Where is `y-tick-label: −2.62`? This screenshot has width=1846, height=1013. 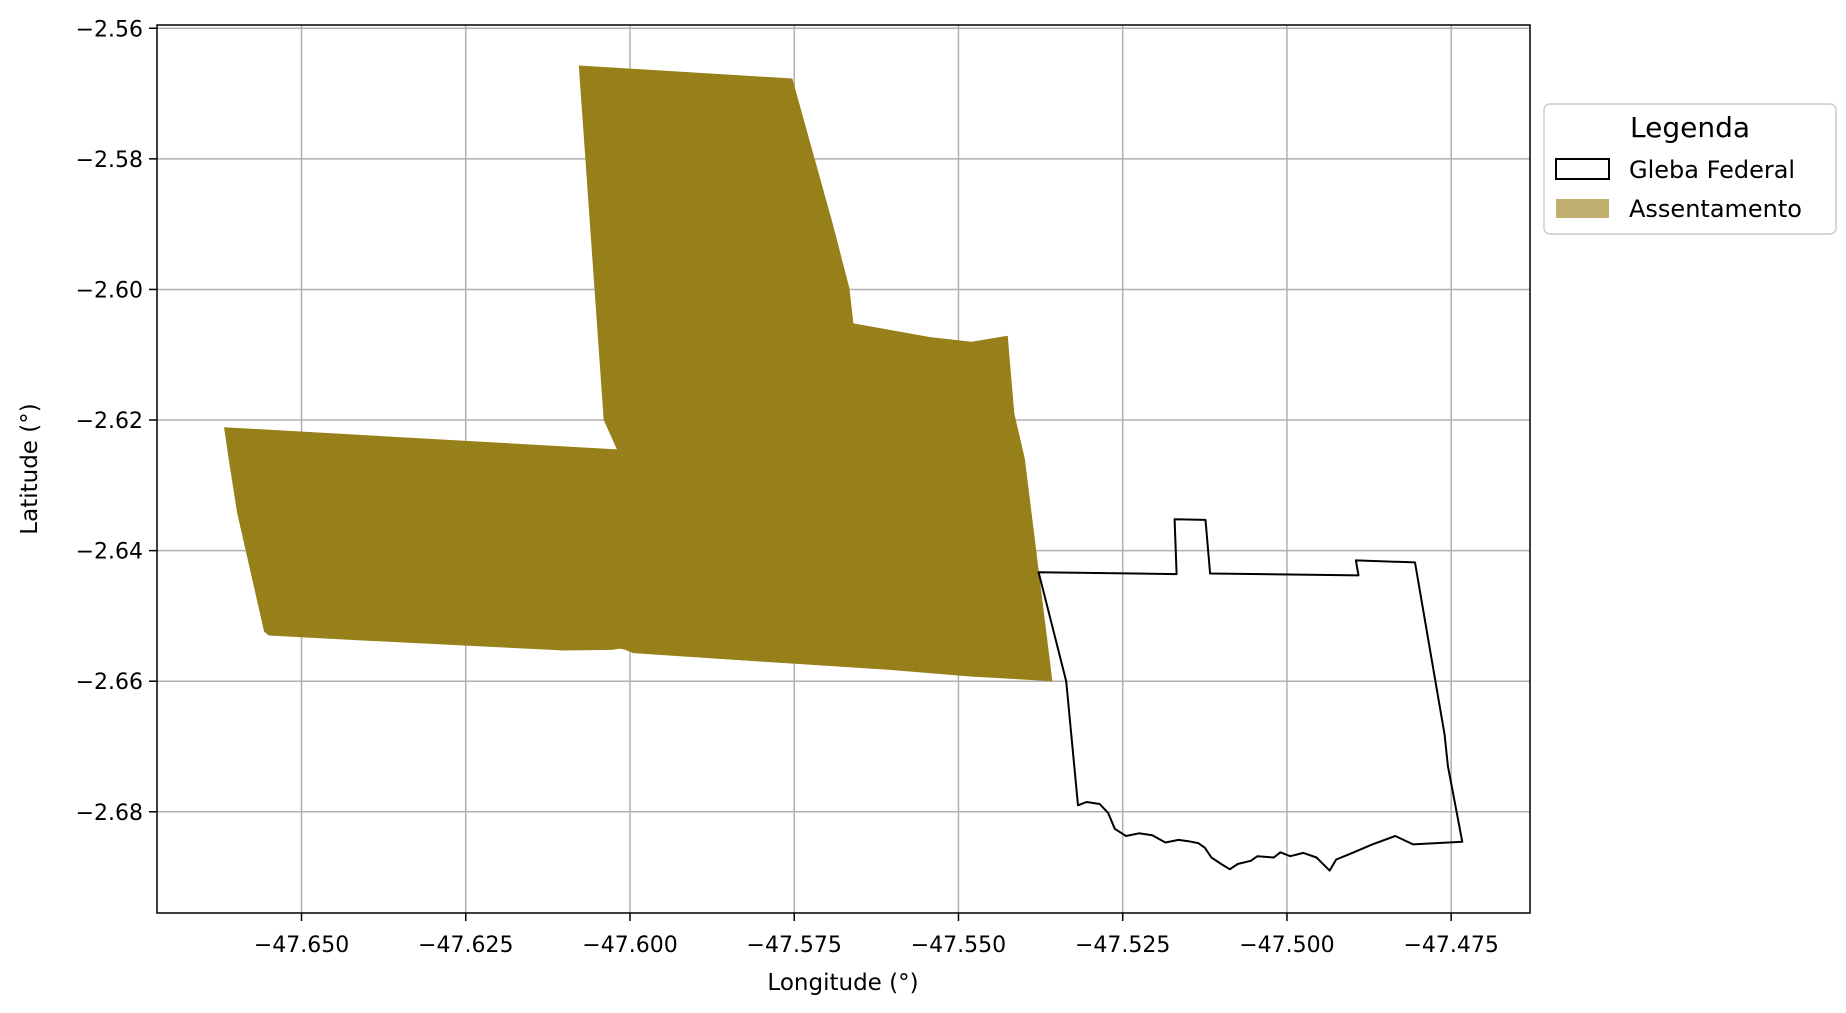 y-tick-label: −2.62 is located at coordinates (109, 421).